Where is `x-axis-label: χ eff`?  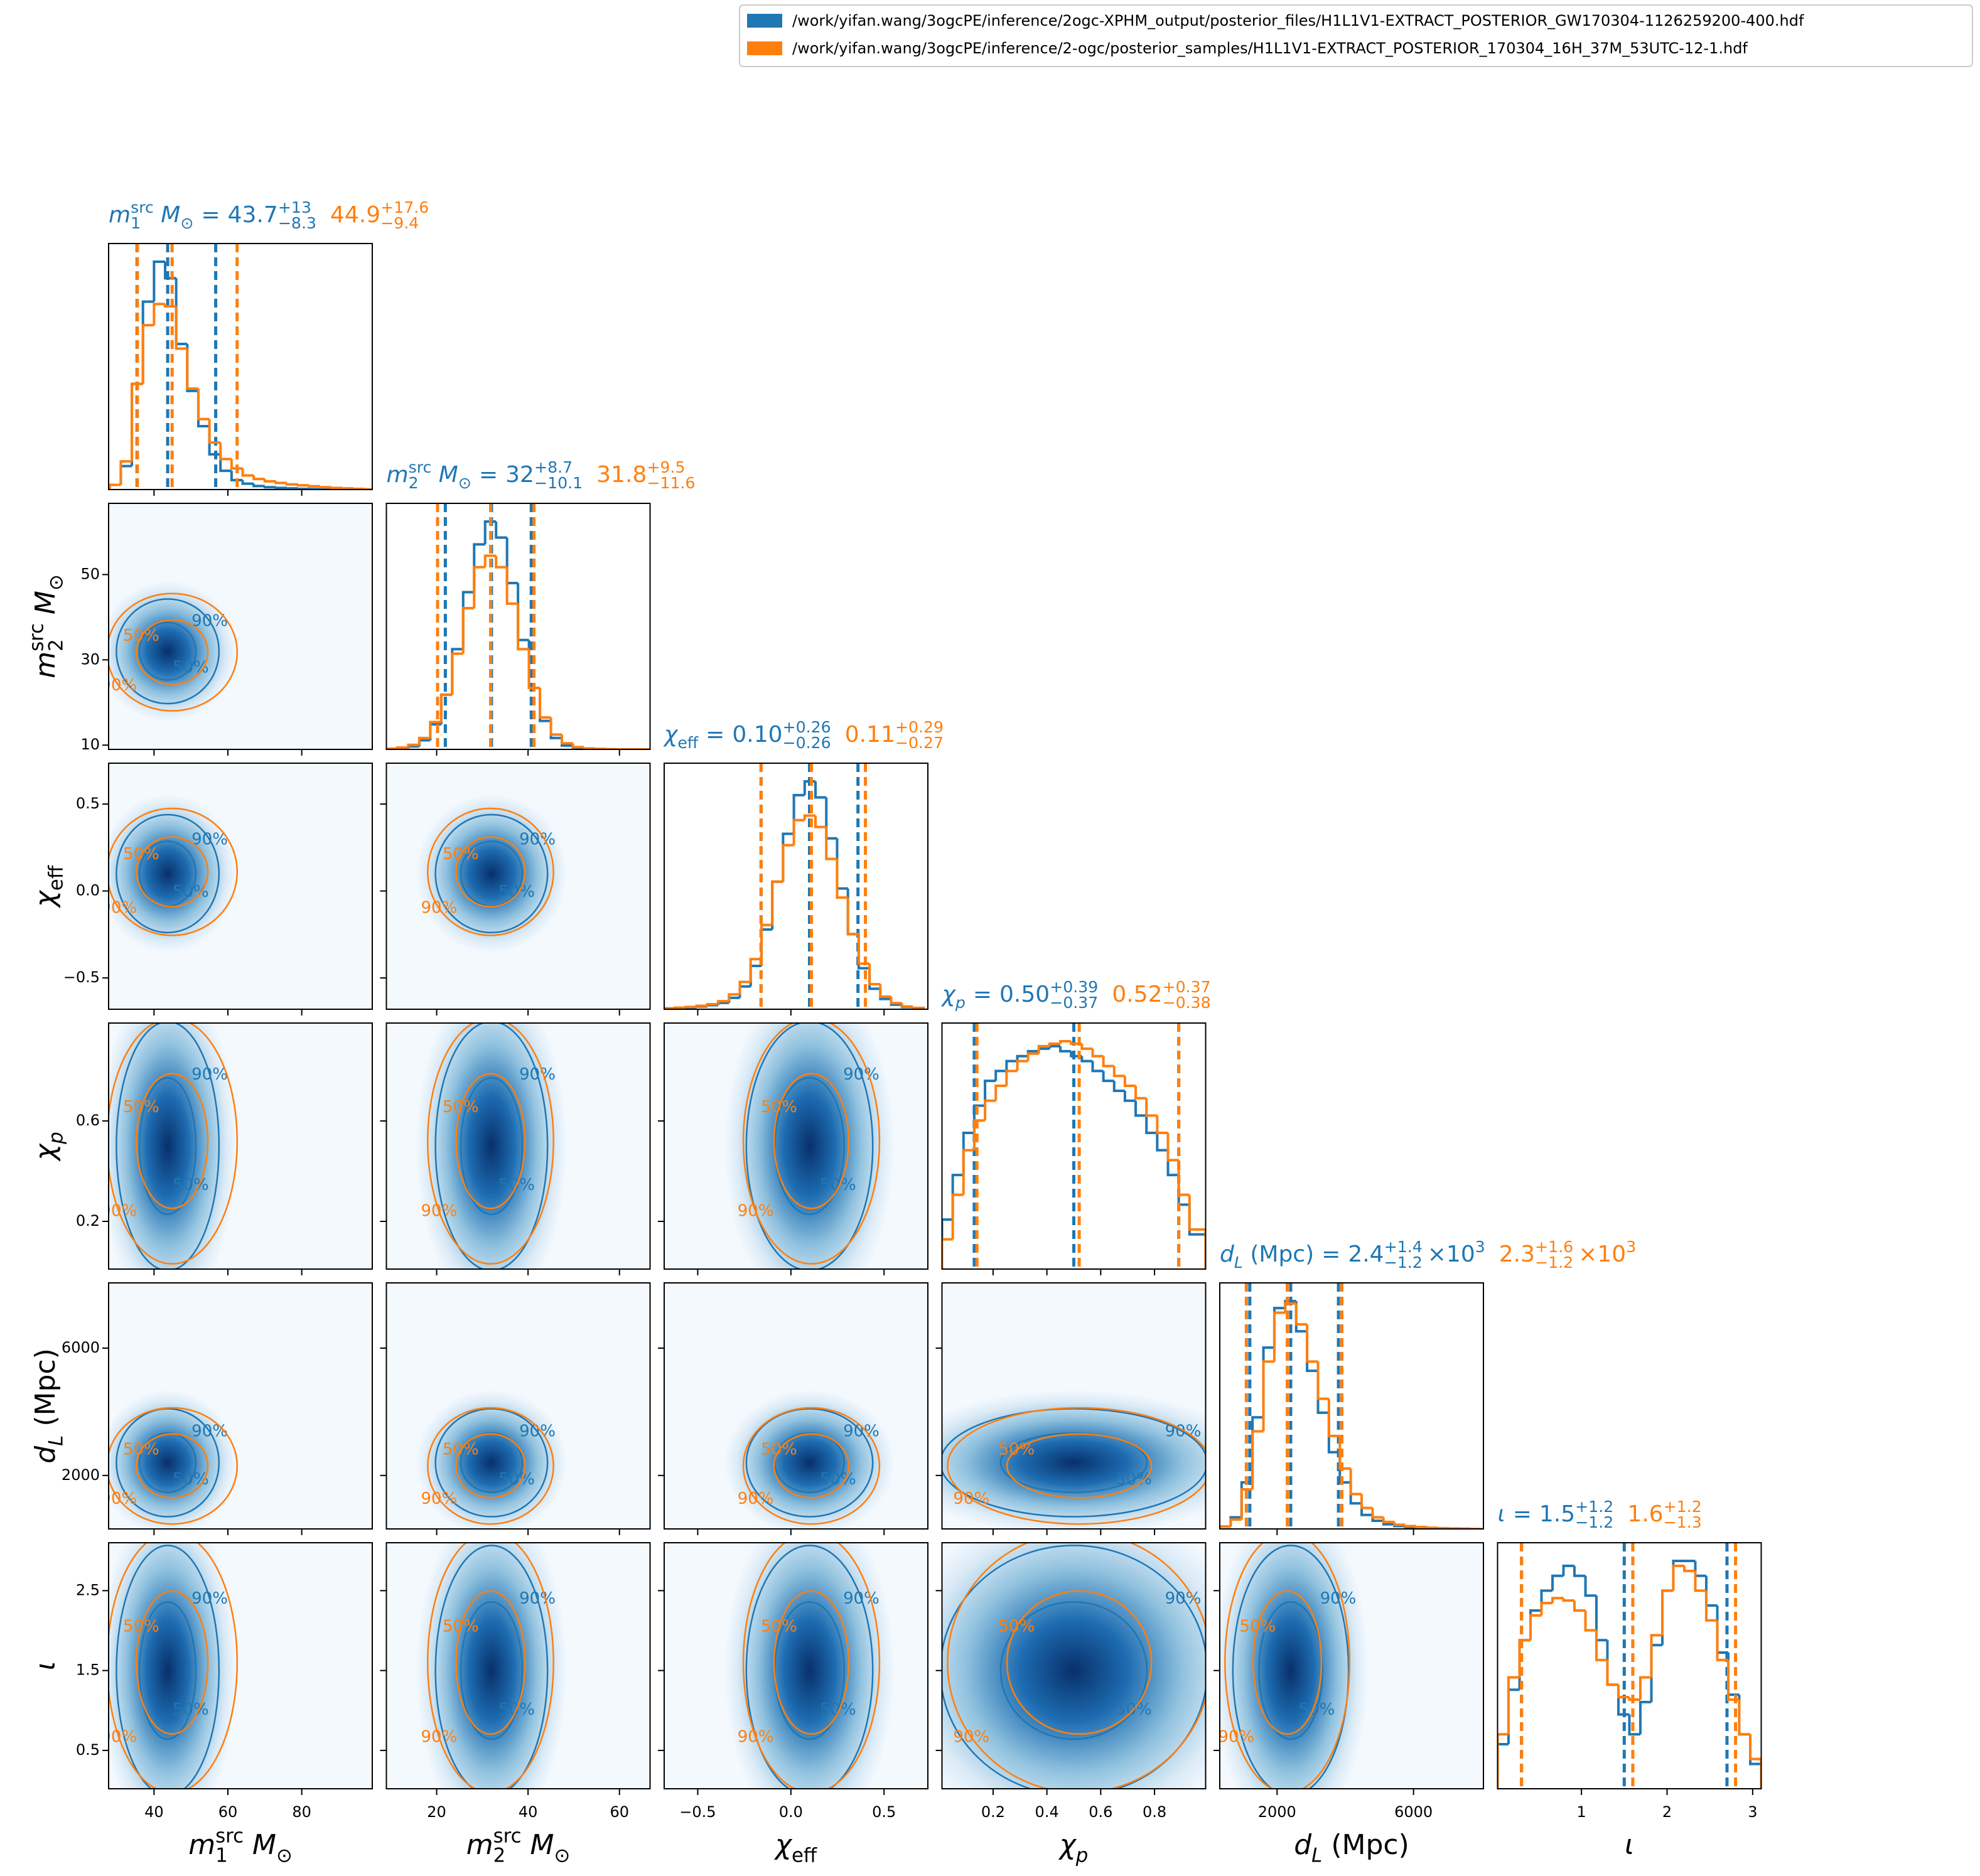
x-axis-label: χ eff is located at coordinates (795, 1848).